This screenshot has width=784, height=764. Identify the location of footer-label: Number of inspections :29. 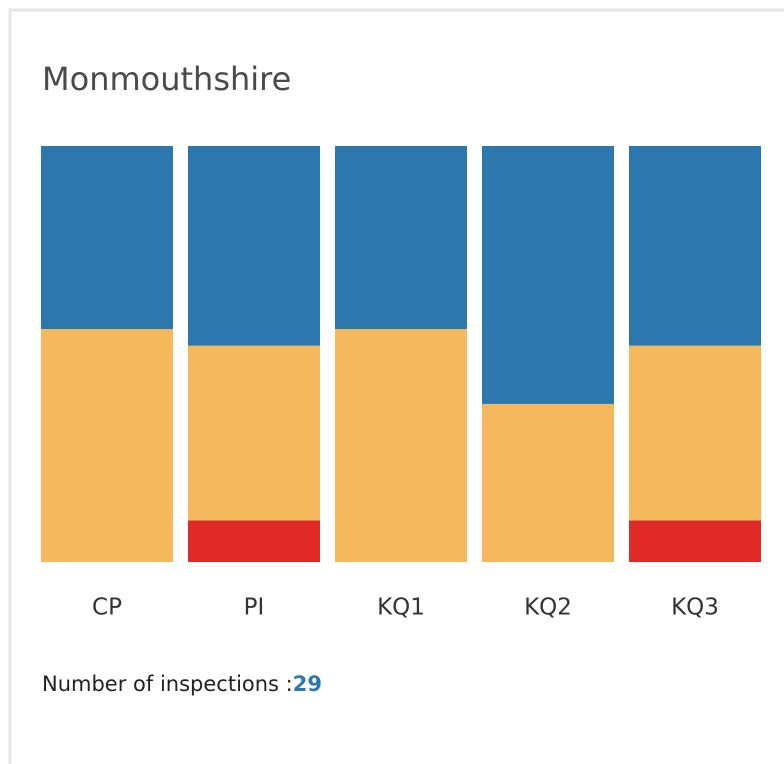
(182, 684).